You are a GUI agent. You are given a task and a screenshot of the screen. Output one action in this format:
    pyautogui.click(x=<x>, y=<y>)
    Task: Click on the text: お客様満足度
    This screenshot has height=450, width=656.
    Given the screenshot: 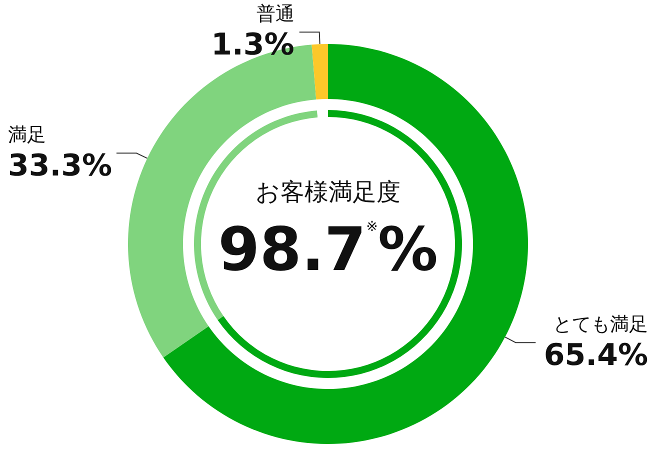 What is the action you would take?
    pyautogui.click(x=328, y=192)
    